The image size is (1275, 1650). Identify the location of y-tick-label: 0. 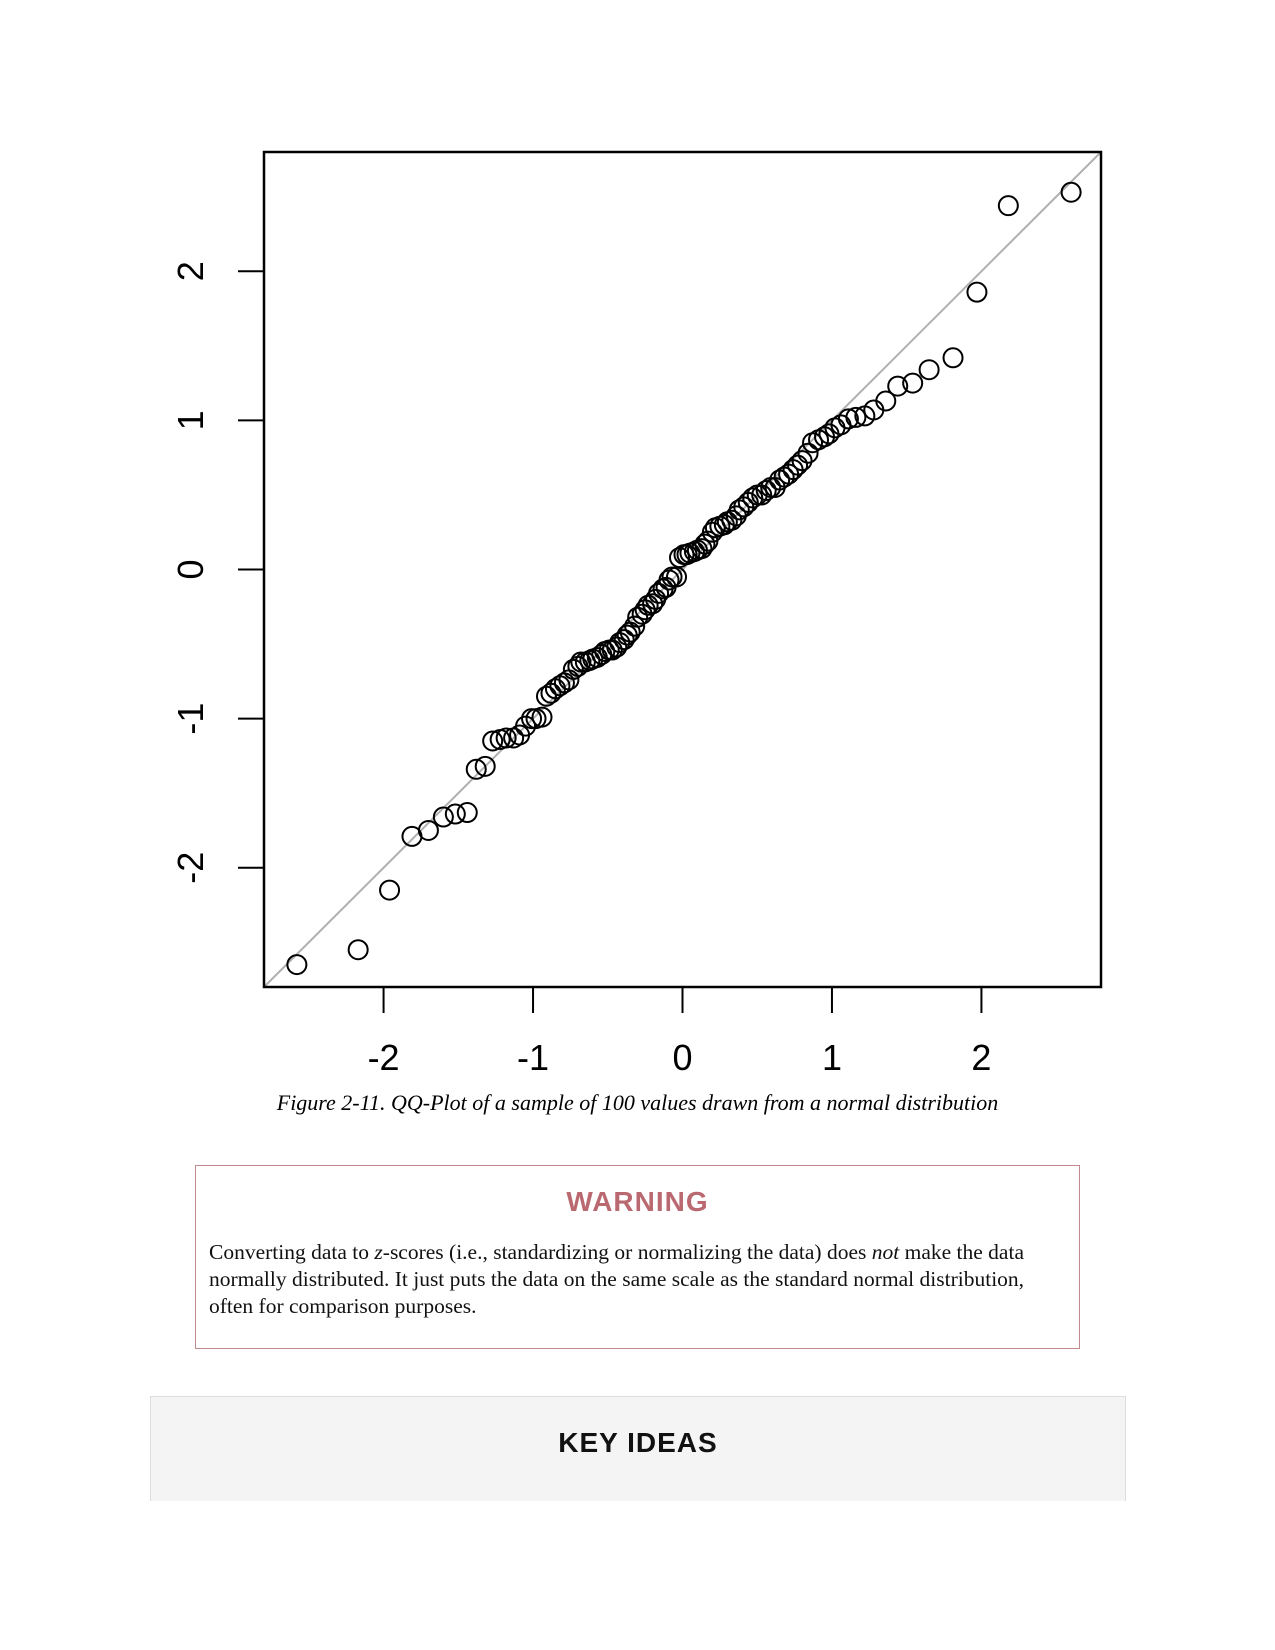
(190, 569).